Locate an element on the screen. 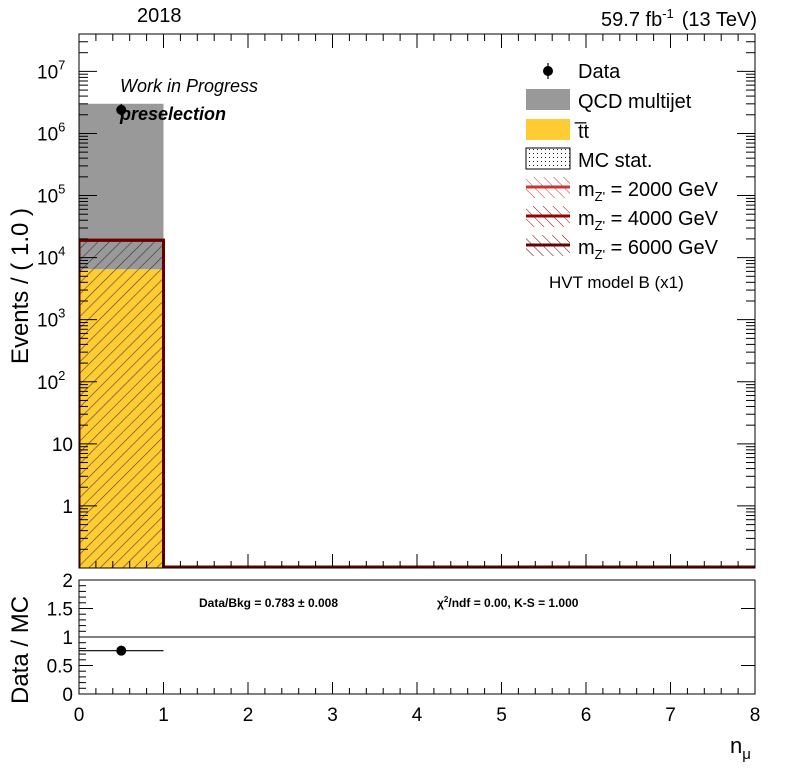 The width and height of the screenshot is (796, 772). ratio-data-bkg-text: Data/Bkg = 0.783 ± 0.008 is located at coordinates (268, 603).